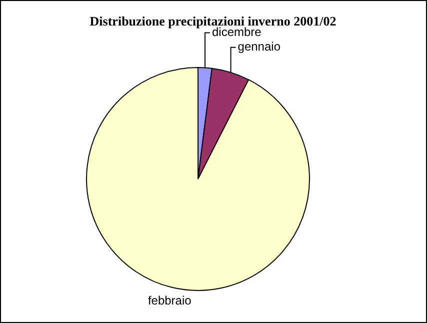 The width and height of the screenshot is (427, 323). Describe the element at coordinates (170, 300) in the screenshot. I see `slice-label: febbraio` at that location.